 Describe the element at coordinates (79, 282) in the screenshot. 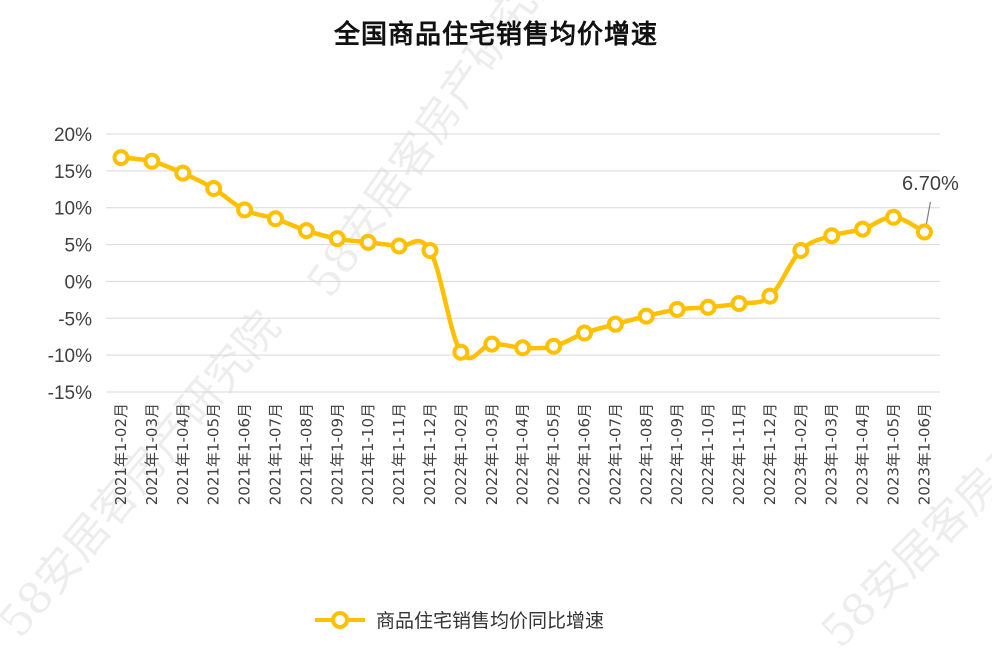

I see `y-tick-label: 0%` at that location.